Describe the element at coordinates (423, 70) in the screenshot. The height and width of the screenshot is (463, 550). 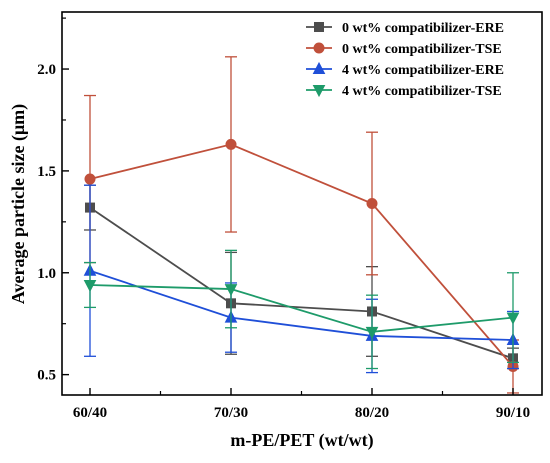
I see `legend-label: 4 wt% compatibilizer-ERE` at that location.